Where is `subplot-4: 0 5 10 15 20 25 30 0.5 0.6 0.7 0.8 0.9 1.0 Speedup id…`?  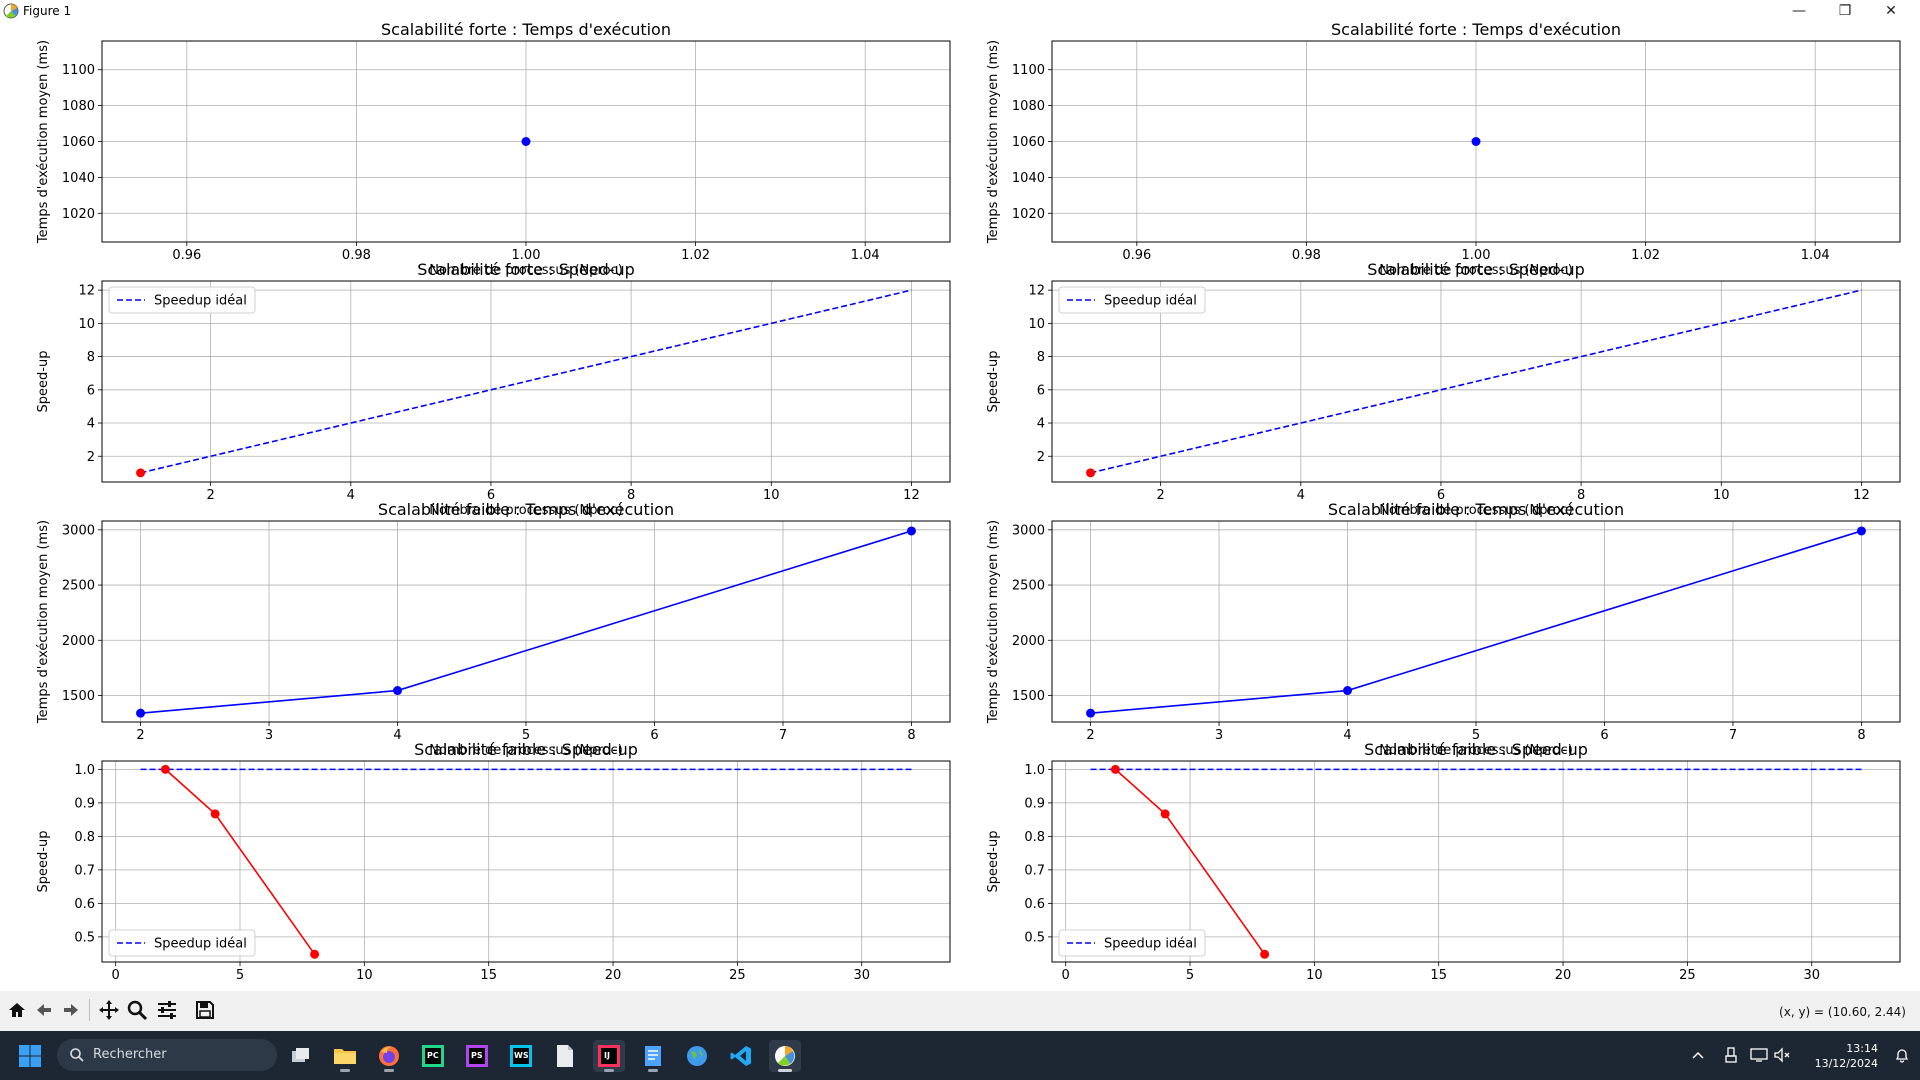
subplot-4: 0 5 10 15 20 25 30 0.5 0.6 0.7 0.8 0.9 1.0 Speedup id… is located at coordinates (493, 861).